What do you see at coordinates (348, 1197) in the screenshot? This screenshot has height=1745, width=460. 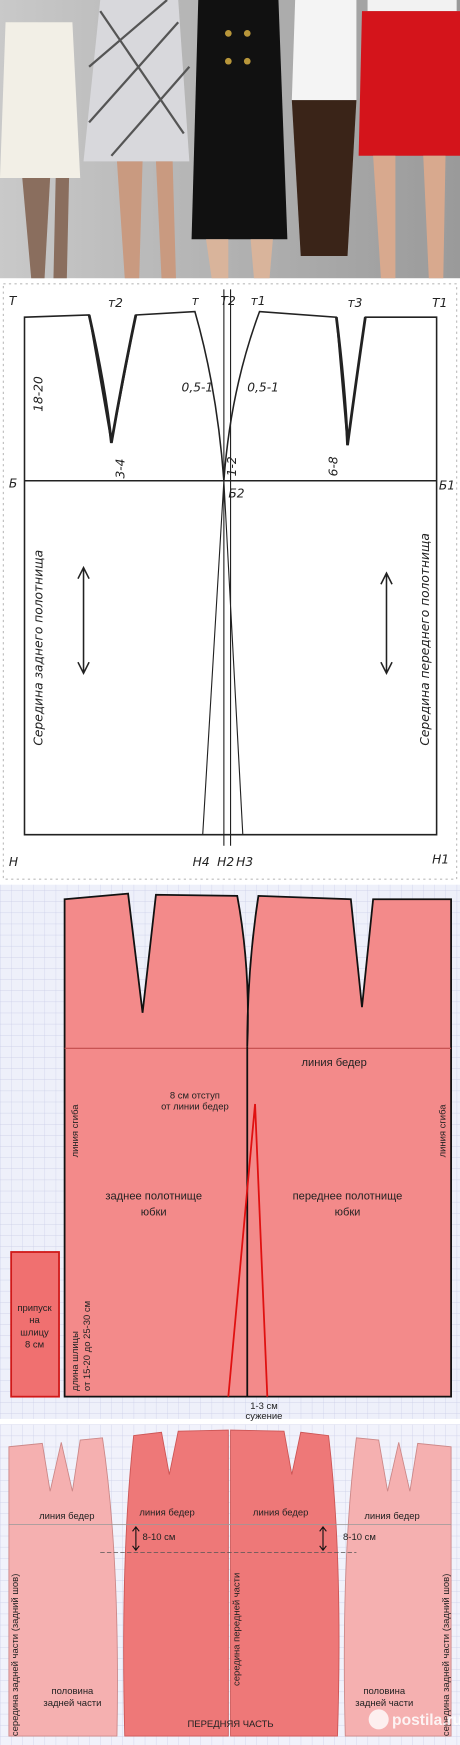 I see `label: переднее полотнище` at bounding box center [348, 1197].